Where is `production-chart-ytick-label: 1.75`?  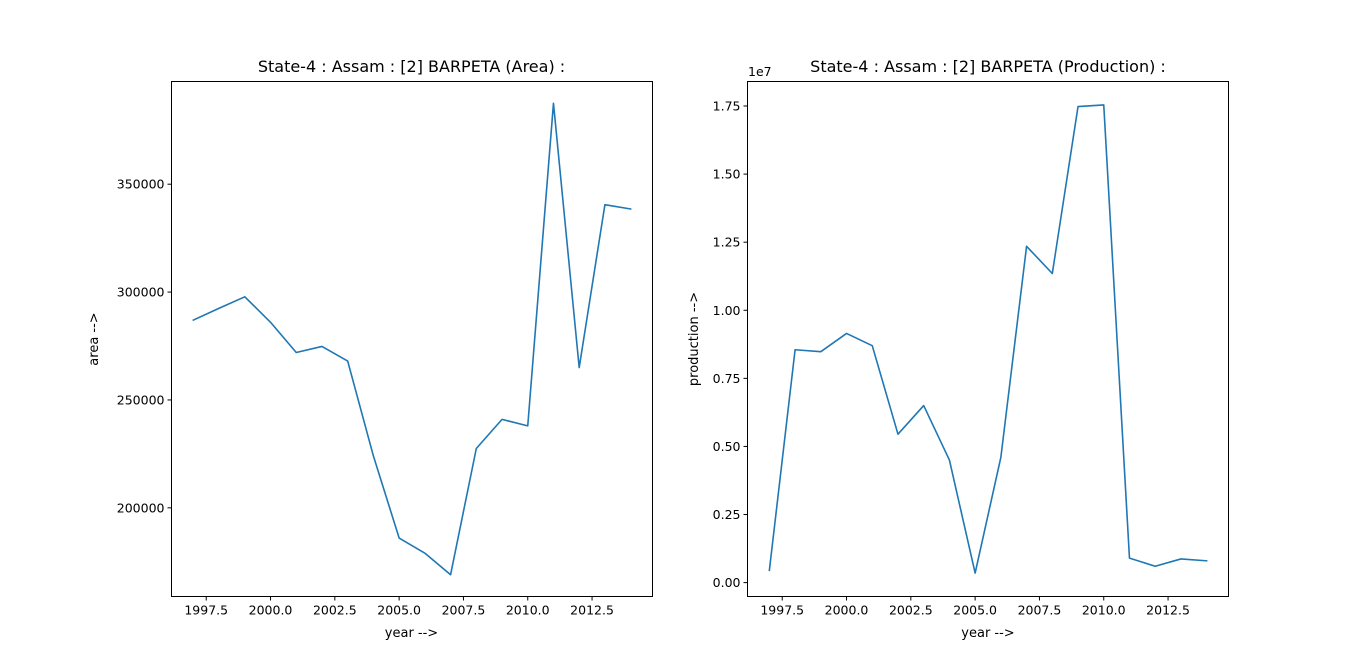
production-chart-ytick-label: 1.75 is located at coordinates (727, 106).